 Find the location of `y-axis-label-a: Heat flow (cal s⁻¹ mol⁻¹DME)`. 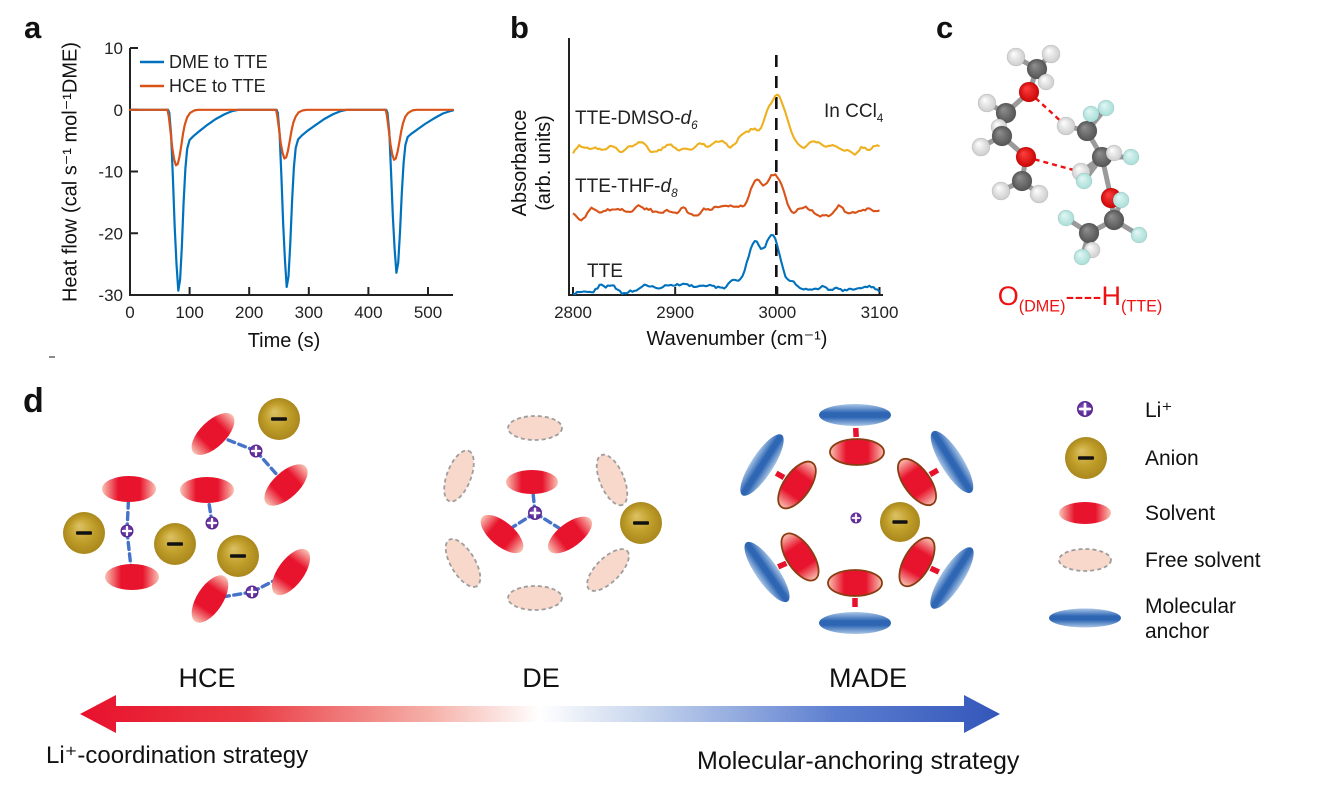

y-axis-label-a: Heat flow (cal s⁻¹ mol⁻¹DME) is located at coordinates (70, 172).